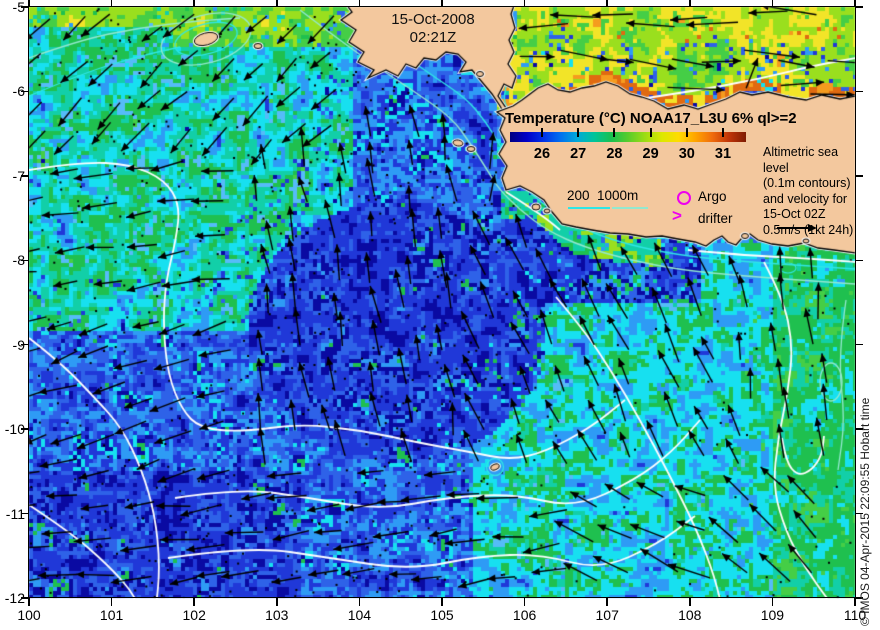 The width and height of the screenshot is (880, 630). What do you see at coordinates (194, 615) in the screenshot?
I see `x-tick-label: 102` at bounding box center [194, 615].